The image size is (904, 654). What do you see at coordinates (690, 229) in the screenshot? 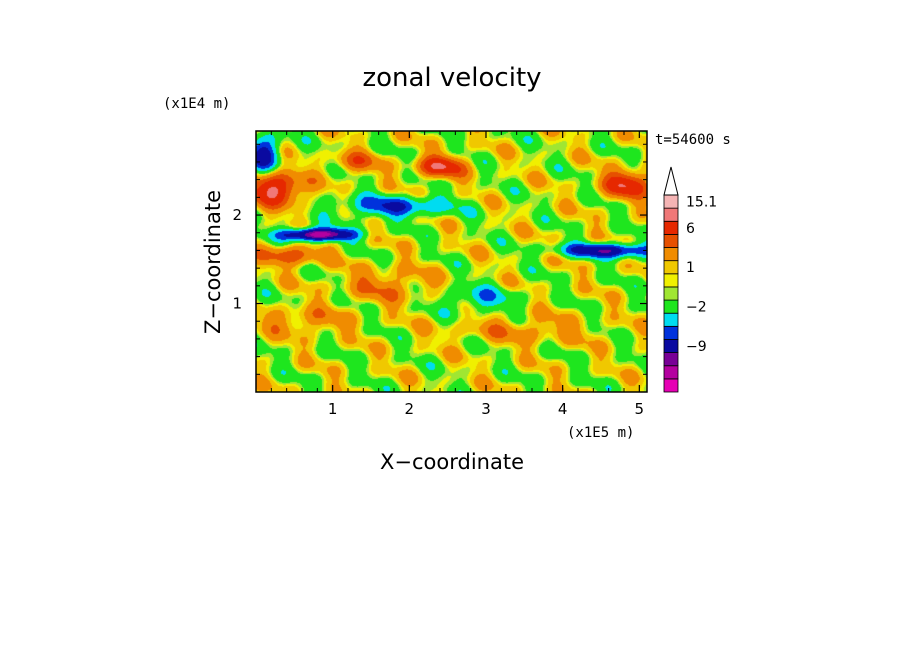
I see `colorbar-label: 6` at bounding box center [690, 229].